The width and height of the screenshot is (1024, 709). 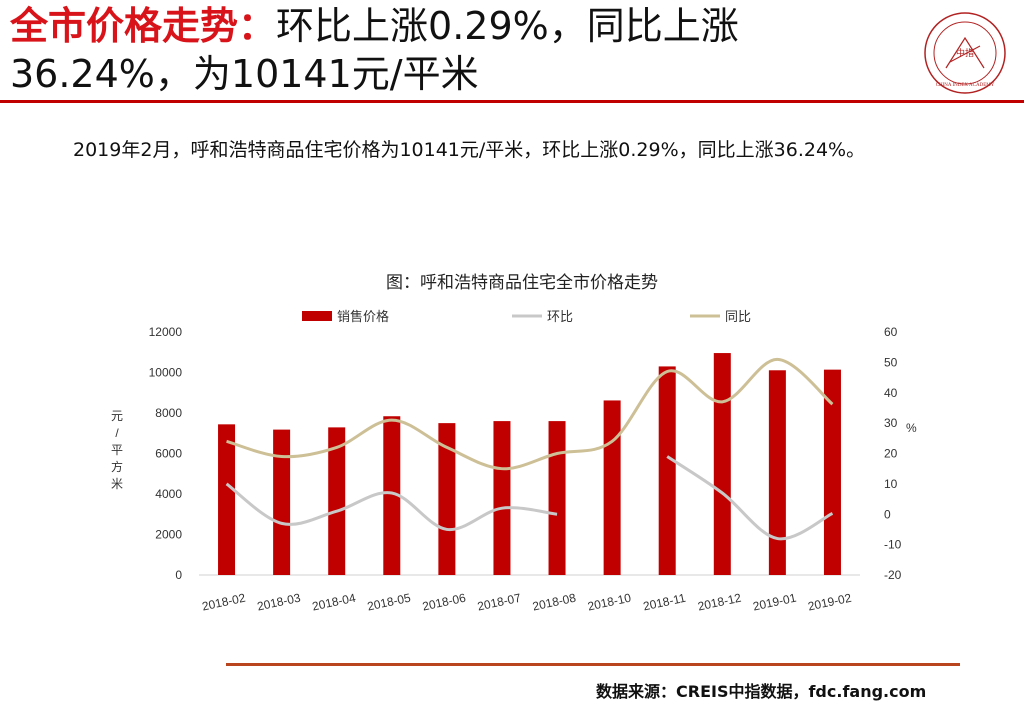 I want to click on x-tick-label: 2018-12, so click(x=719, y=602).